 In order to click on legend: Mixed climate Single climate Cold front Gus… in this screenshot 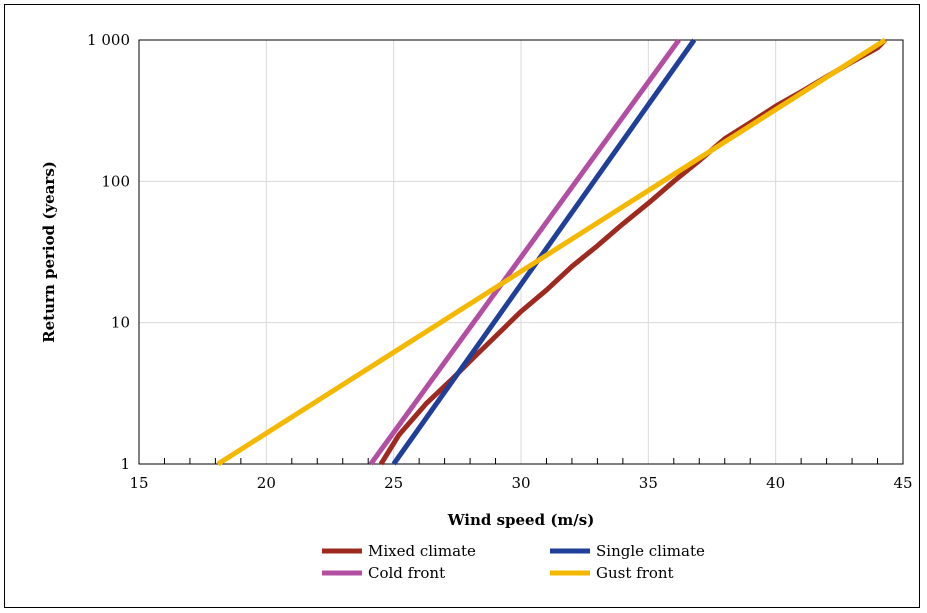, I will do `click(513, 562)`.